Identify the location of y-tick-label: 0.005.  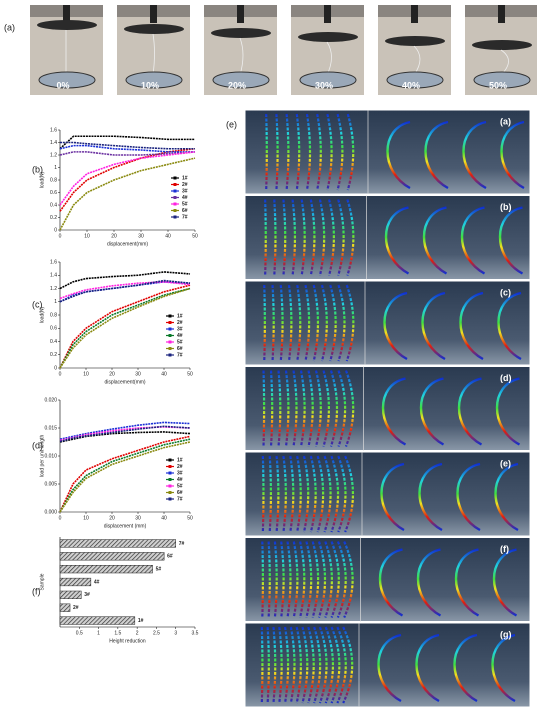
(50, 484).